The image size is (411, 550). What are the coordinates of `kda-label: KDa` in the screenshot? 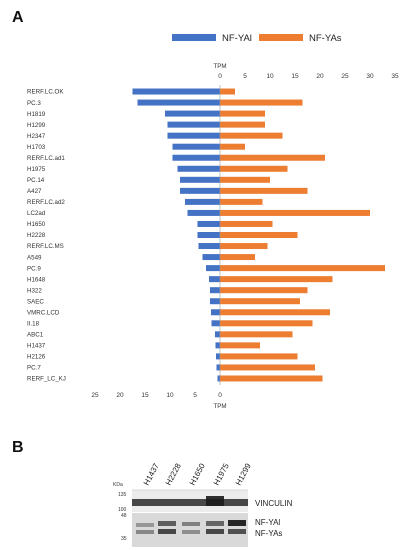 It's located at (118, 485).